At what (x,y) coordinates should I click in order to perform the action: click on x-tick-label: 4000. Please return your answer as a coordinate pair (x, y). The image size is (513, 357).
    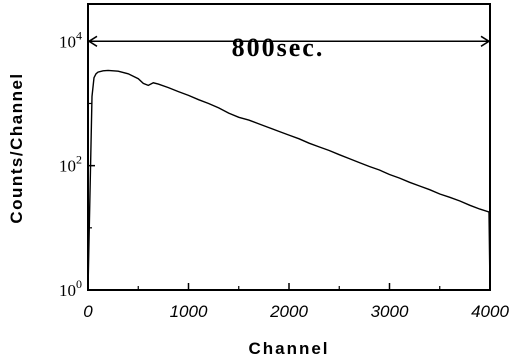
    Looking at the image, I should click on (490, 311).